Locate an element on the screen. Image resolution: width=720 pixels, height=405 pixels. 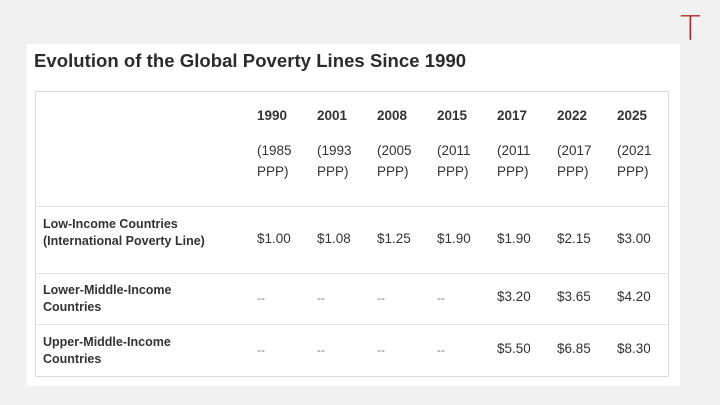
ppp-line: (2017 is located at coordinates (574, 150).